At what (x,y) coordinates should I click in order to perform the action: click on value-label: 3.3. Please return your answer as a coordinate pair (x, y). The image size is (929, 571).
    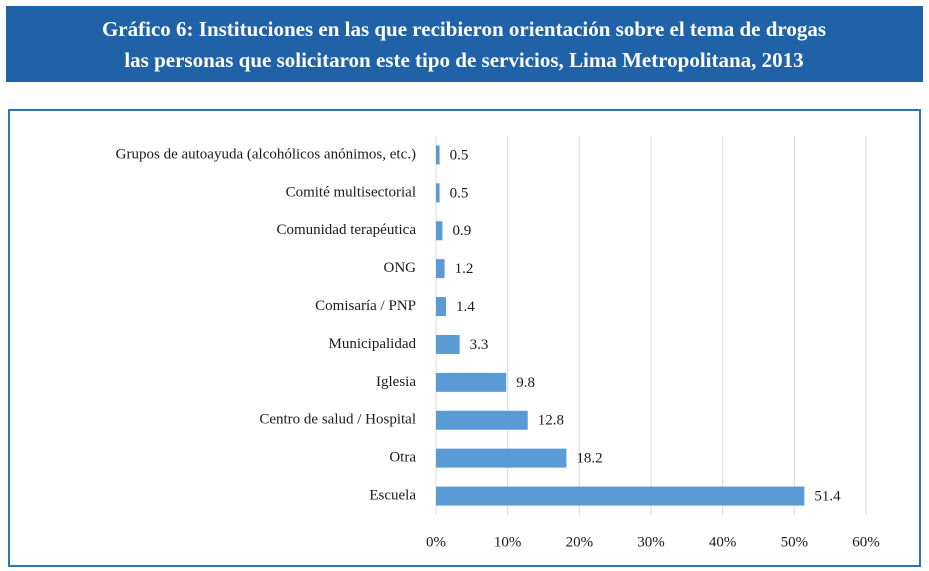
    Looking at the image, I should click on (479, 345).